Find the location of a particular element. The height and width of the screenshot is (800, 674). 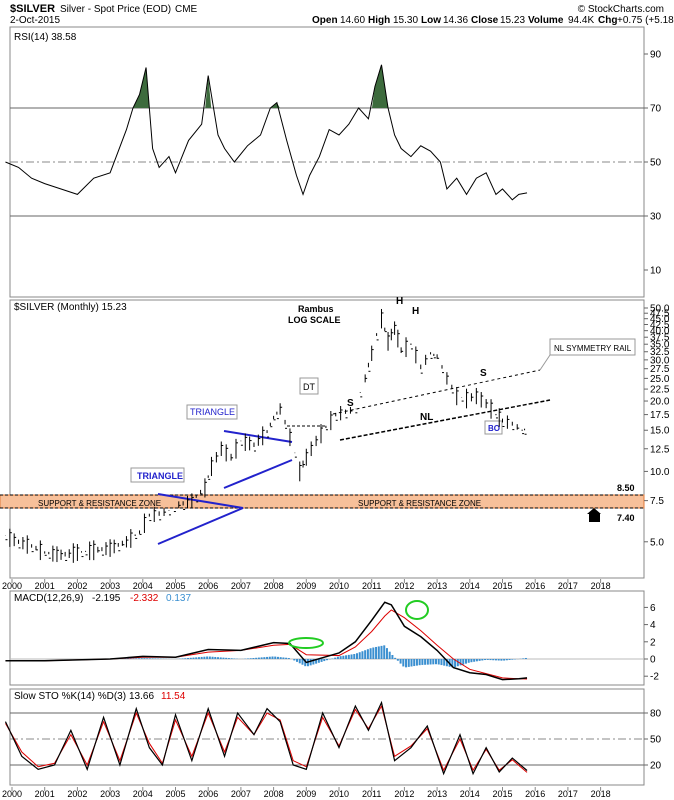

svg-text: MACD(12,26,9) is located at coordinates (48, 598).